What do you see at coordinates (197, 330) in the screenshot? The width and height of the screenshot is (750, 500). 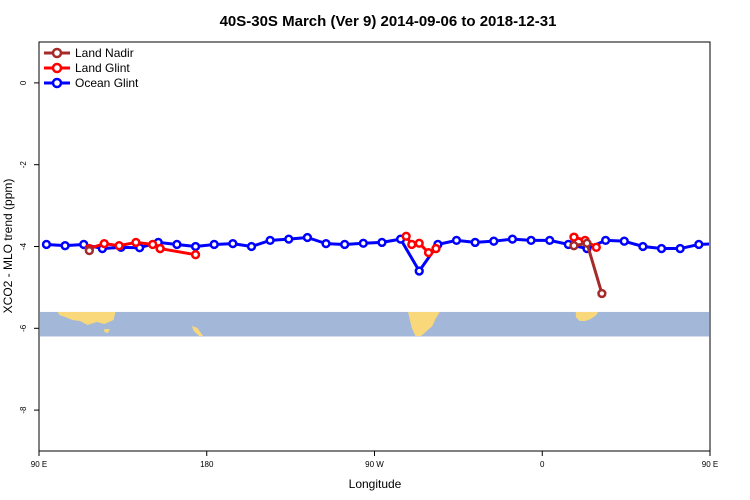 I see `land-new-zealand` at bounding box center [197, 330].